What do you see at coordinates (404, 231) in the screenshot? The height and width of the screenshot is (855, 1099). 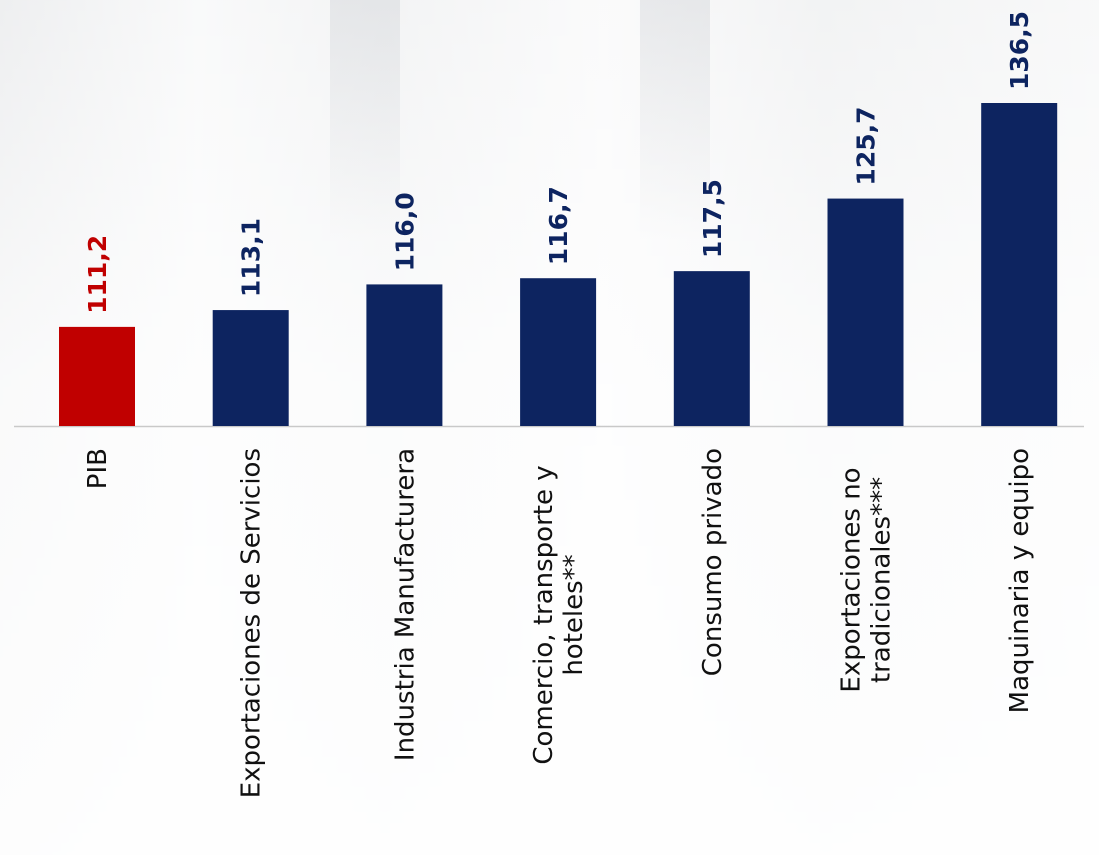 I see `data-label: 116,0` at bounding box center [404, 231].